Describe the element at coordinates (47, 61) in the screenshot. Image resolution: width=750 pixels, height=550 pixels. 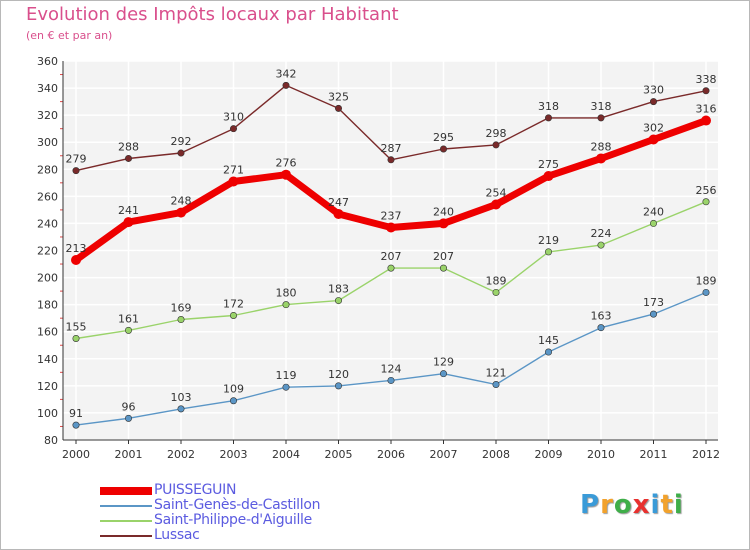
I see `y-tick-label: 360` at that location.